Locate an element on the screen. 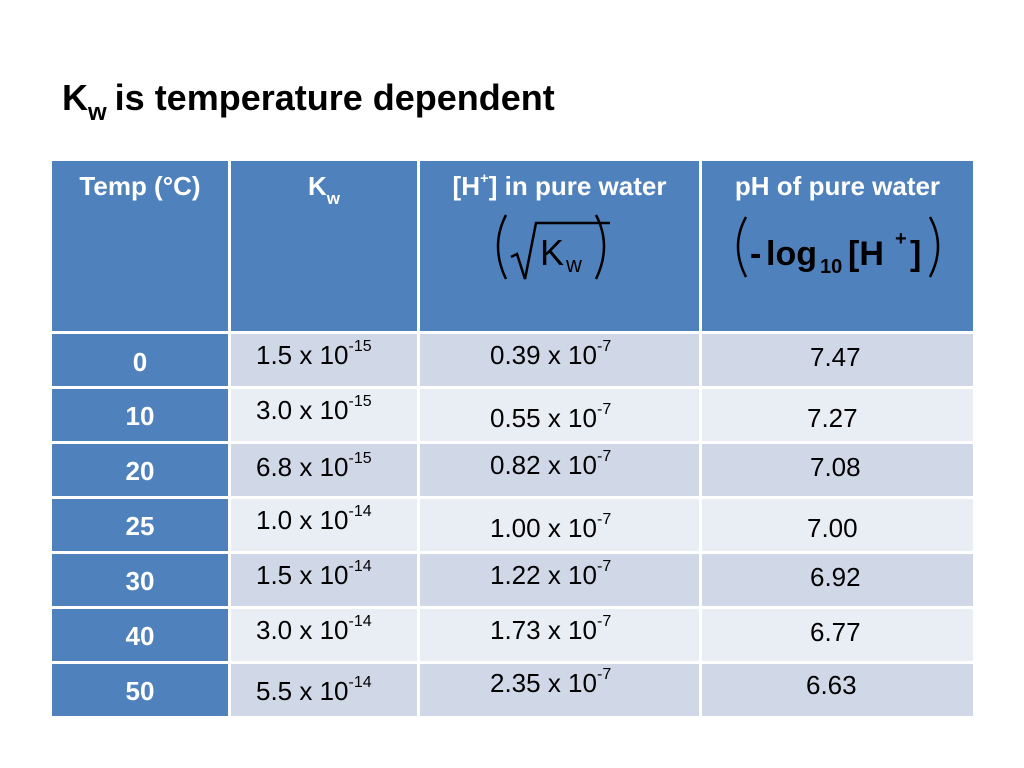 The image size is (1024, 768). row-kw-cell: 6.8 x 10⁻¹⁵ is located at coordinates (324, 470).